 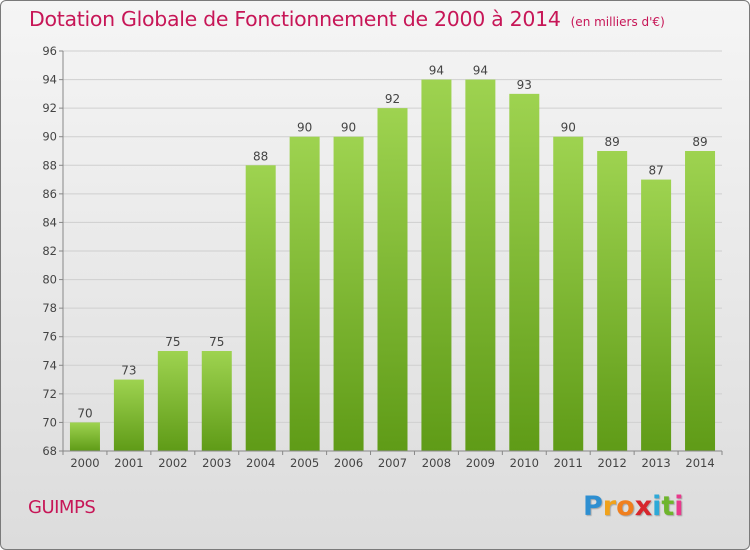 What do you see at coordinates (49, 451) in the screenshot?
I see `y-tick-label: 68` at bounding box center [49, 451].